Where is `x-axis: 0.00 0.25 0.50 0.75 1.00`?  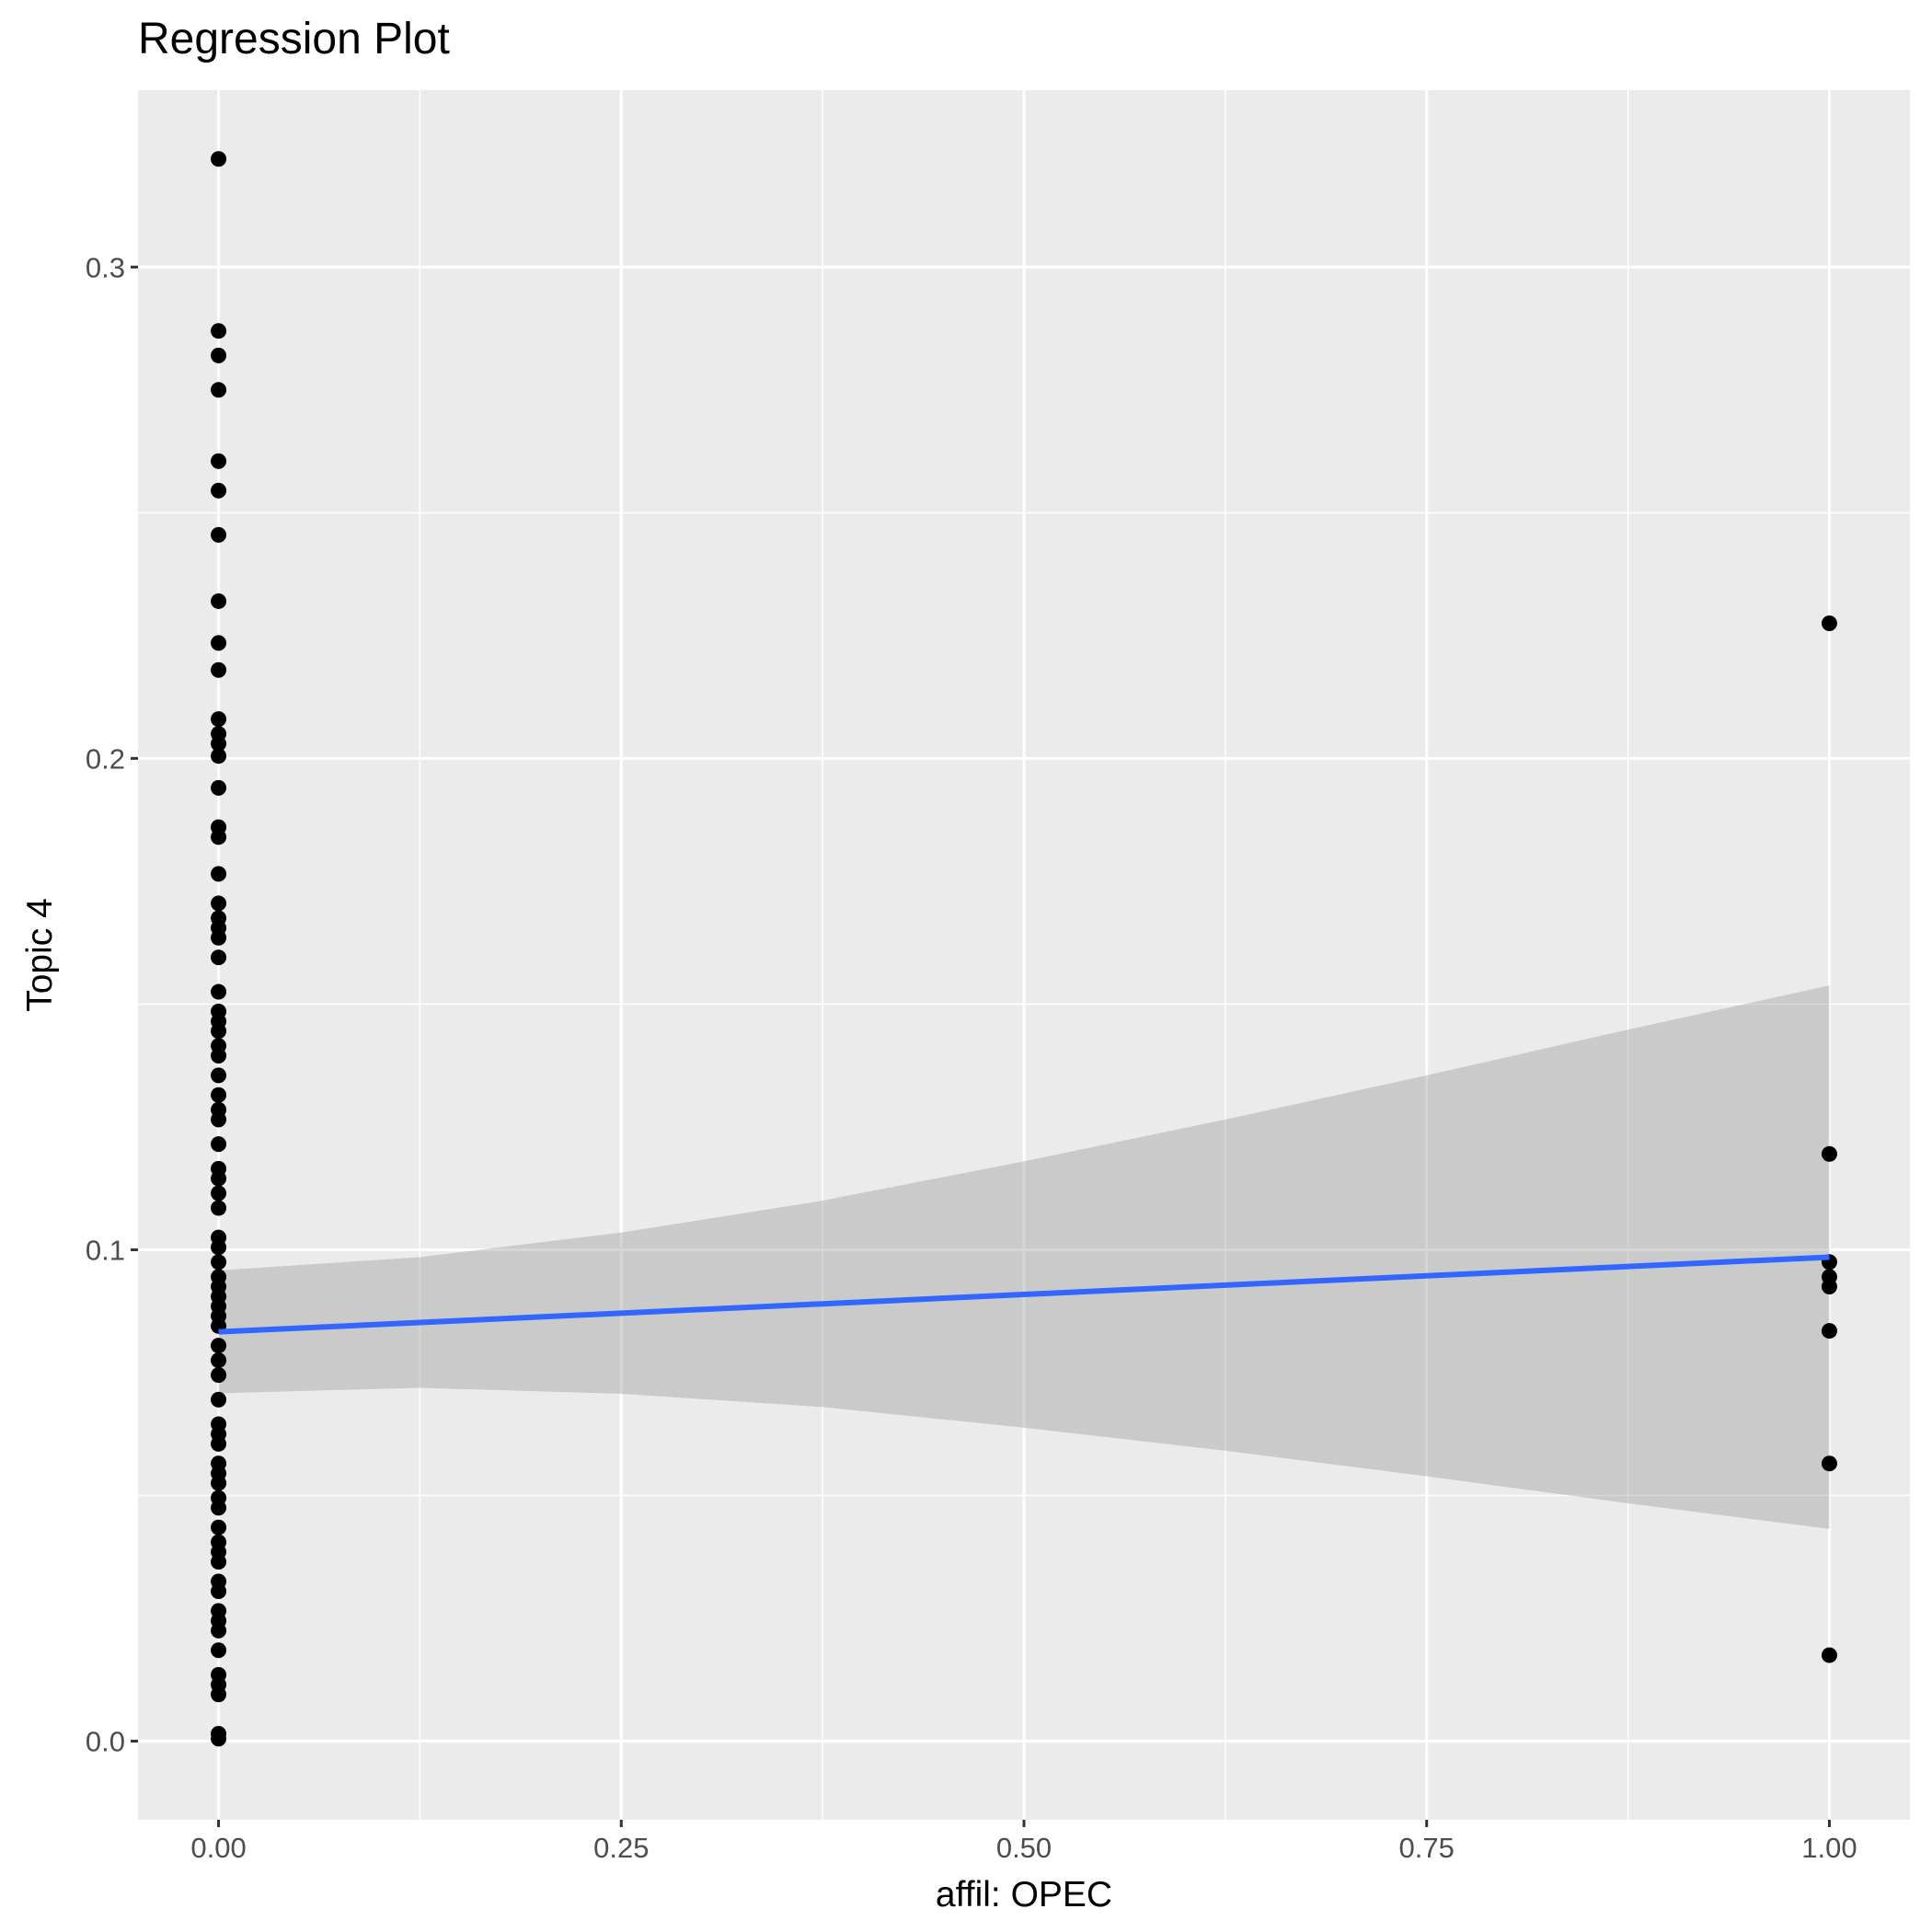
x-axis: 0.00 0.25 0.50 0.75 1.00 is located at coordinates (1023, 1842).